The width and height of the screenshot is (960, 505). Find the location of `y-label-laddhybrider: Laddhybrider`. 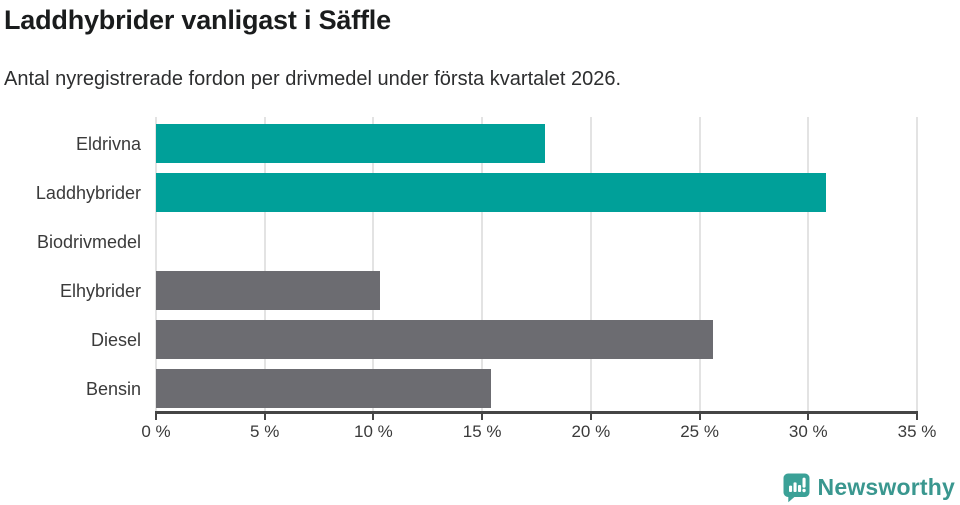

y-label-laddhybrider: Laddhybrider is located at coordinates (88, 192).